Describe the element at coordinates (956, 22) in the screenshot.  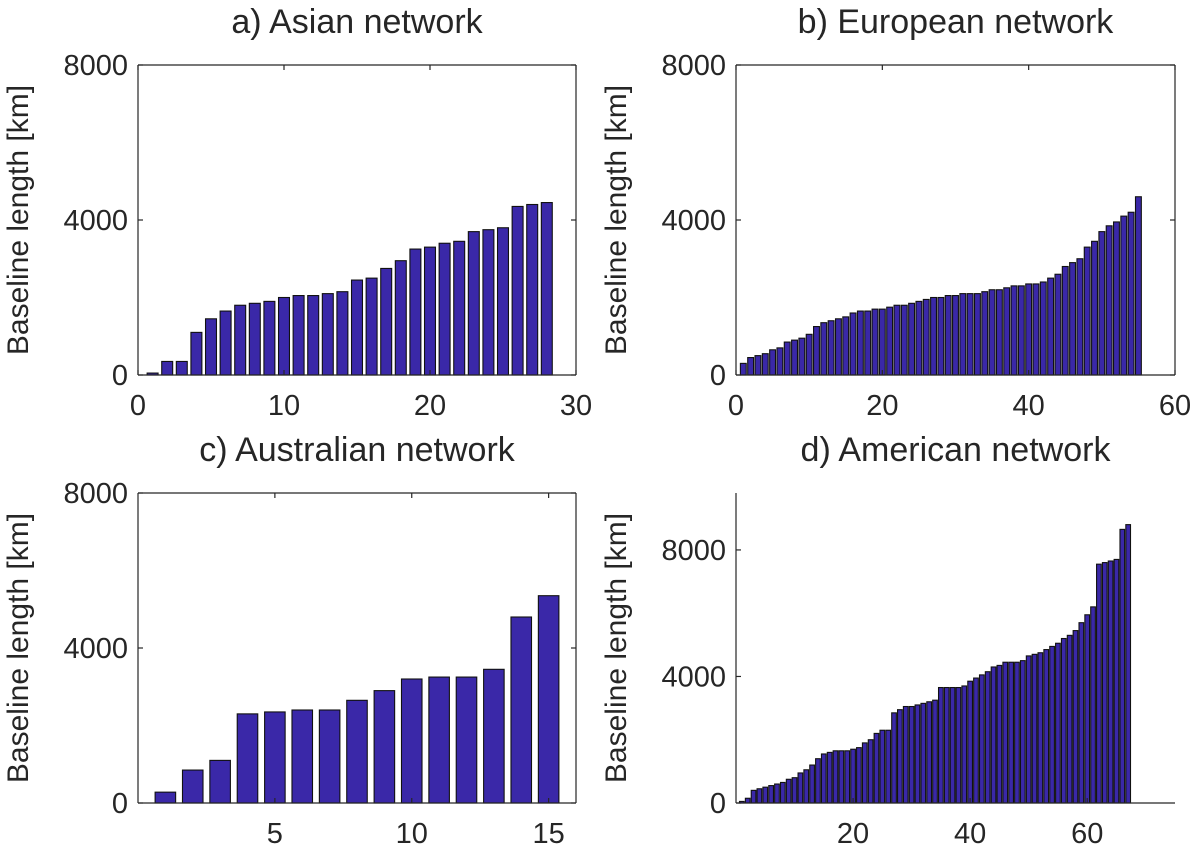
I see `chart-title: b) European network` at that location.